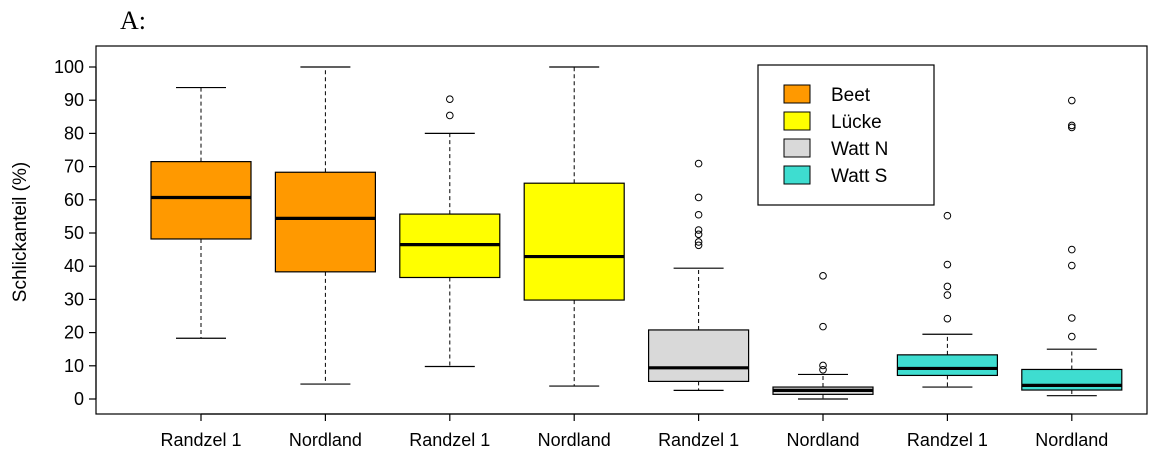 The width and height of the screenshot is (1166, 456). I want to click on y-tick-label: 80, so click(74, 133).